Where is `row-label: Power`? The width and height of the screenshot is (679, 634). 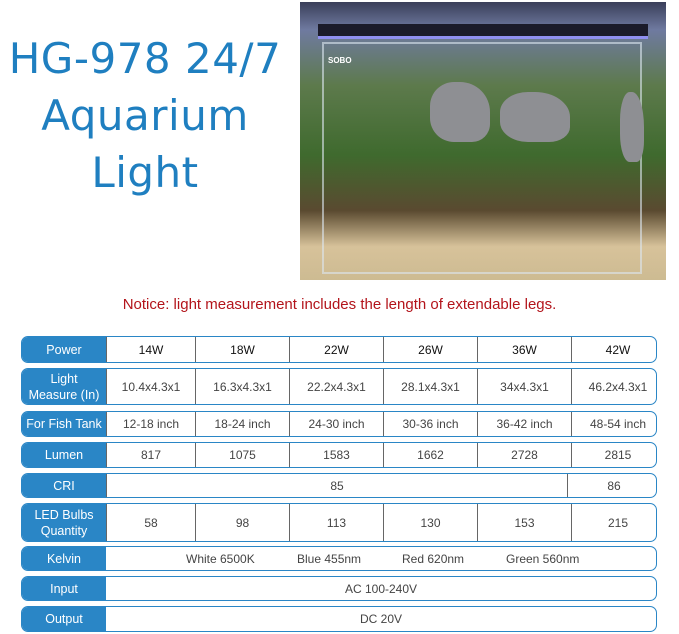
row-label: Power is located at coordinates (64, 349).